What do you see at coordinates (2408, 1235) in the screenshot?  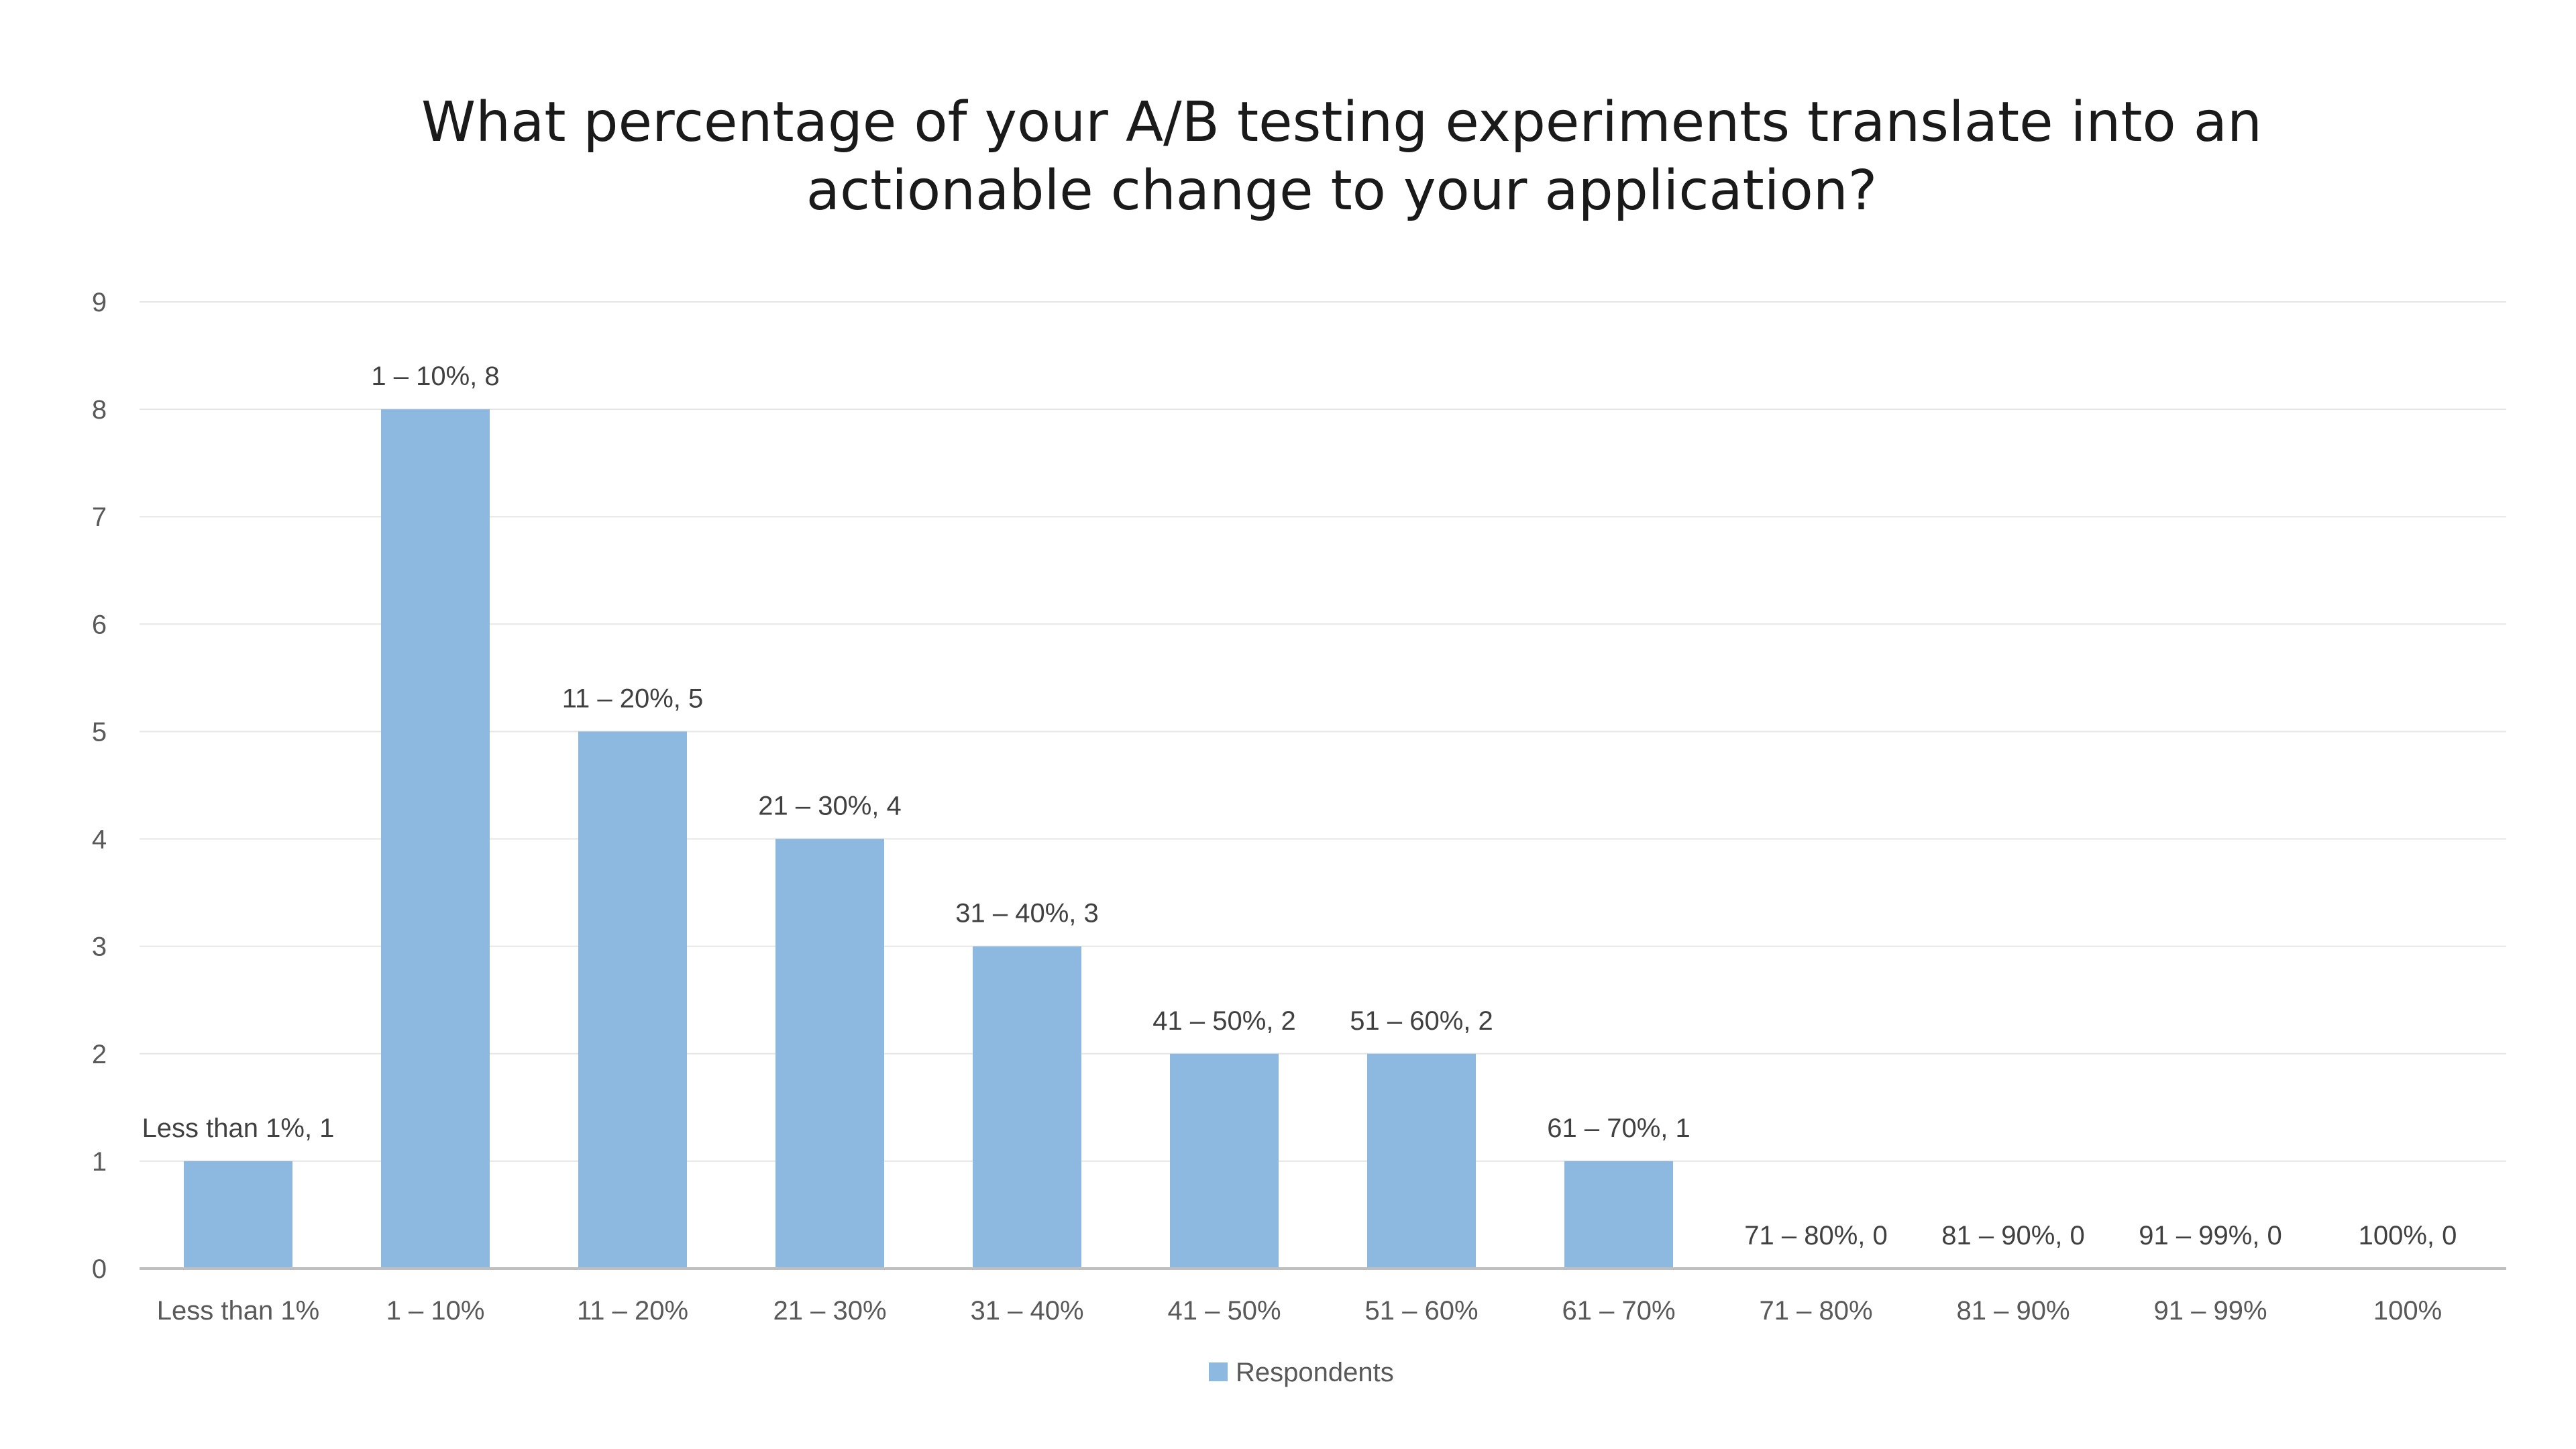 I see `data-label: 100%, 0` at bounding box center [2408, 1235].